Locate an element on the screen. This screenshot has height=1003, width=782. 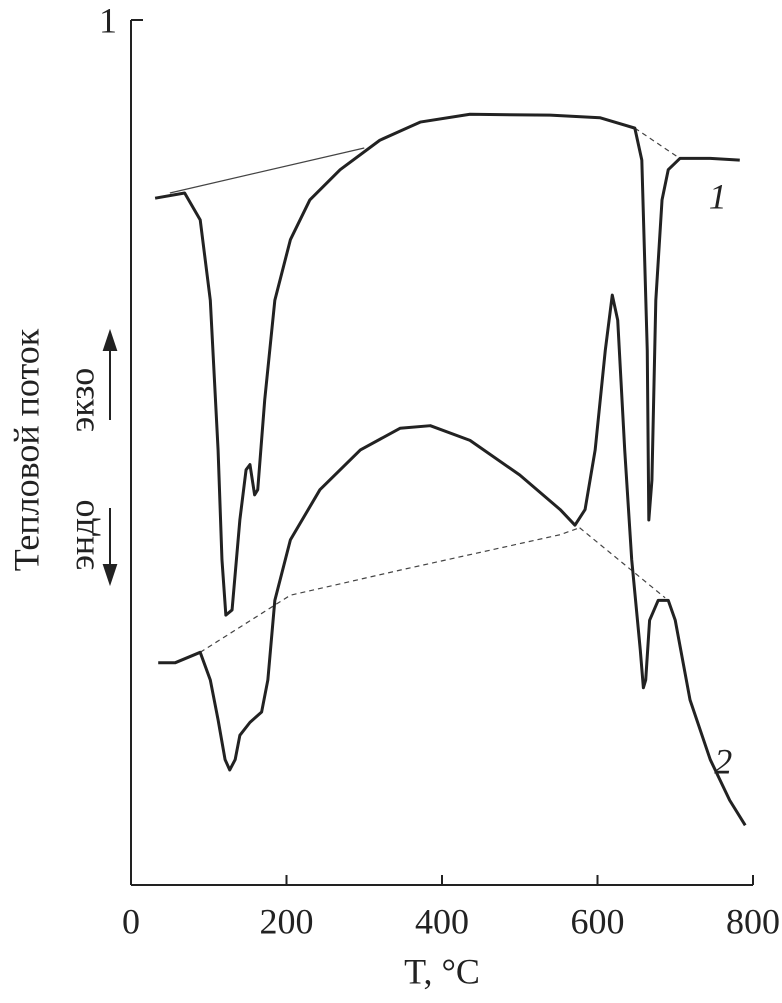
x-tick-label: 0 is located at coordinates (131, 921).